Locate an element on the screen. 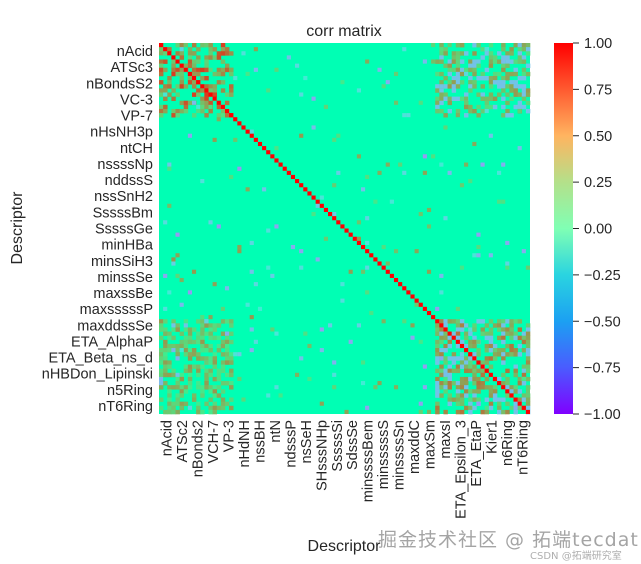 This screenshot has height=564, width=641. x-tick-label: minssssSn is located at coordinates (400, 455).